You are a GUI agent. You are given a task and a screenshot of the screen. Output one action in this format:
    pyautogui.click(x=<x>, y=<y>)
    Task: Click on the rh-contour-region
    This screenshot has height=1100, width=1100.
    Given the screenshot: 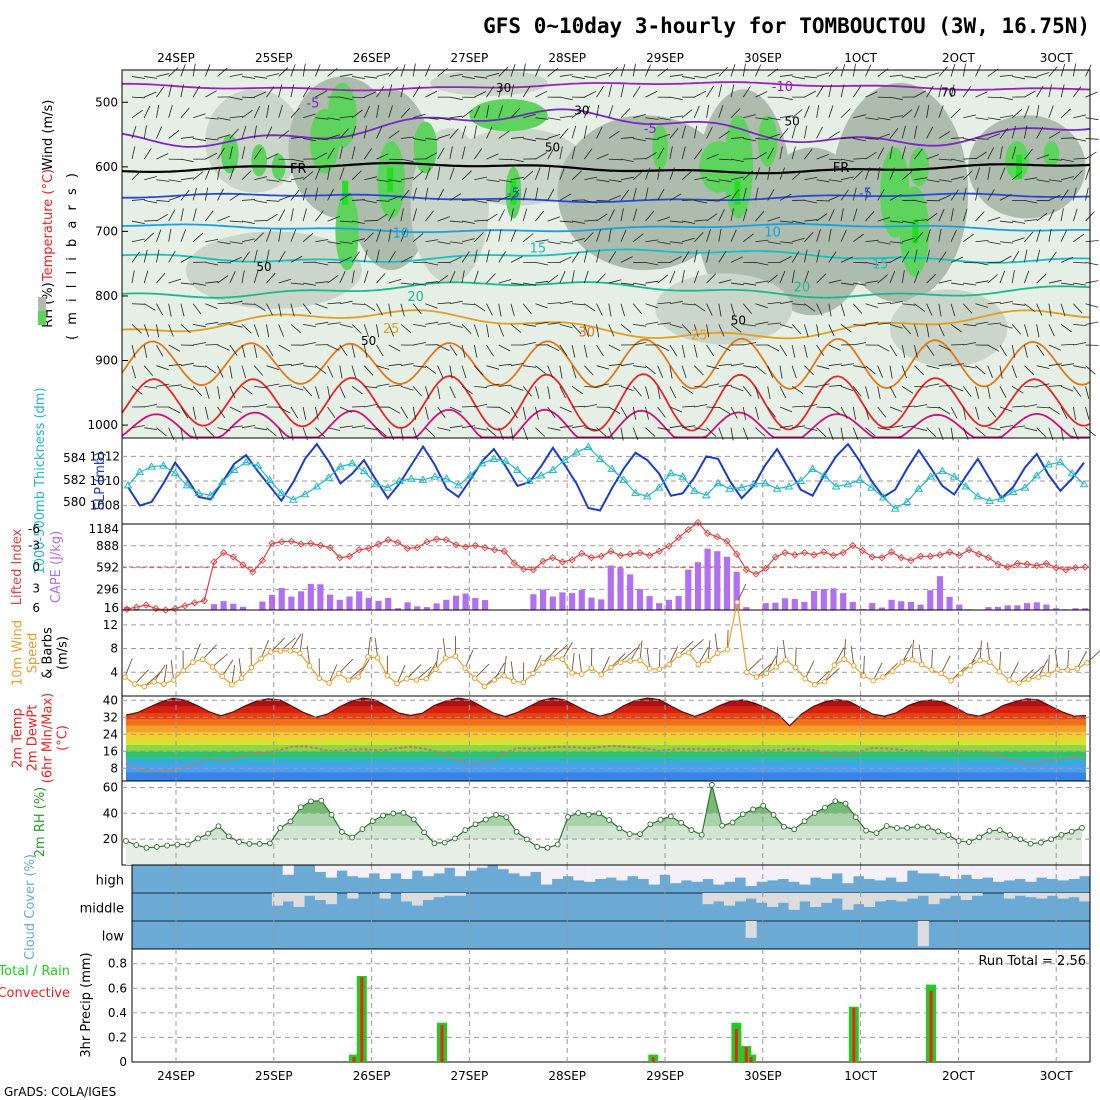 What is the action you would take?
    pyautogui.click(x=645, y=193)
    